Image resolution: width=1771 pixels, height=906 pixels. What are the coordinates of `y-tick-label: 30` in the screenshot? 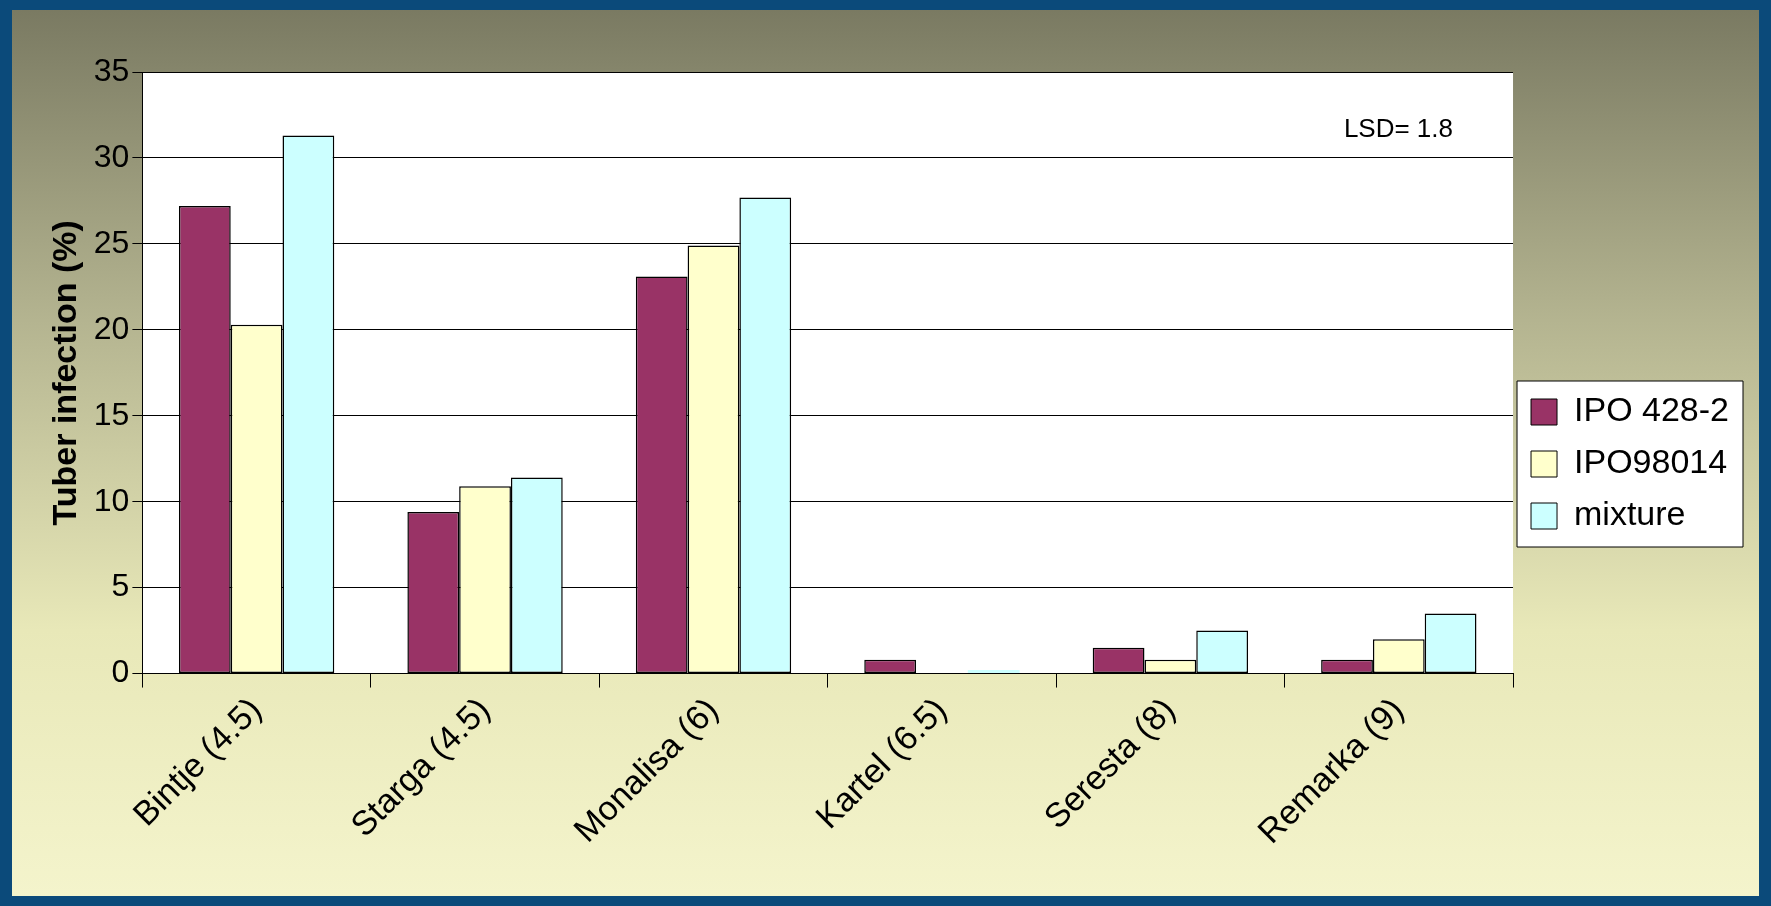 It's located at (111, 155).